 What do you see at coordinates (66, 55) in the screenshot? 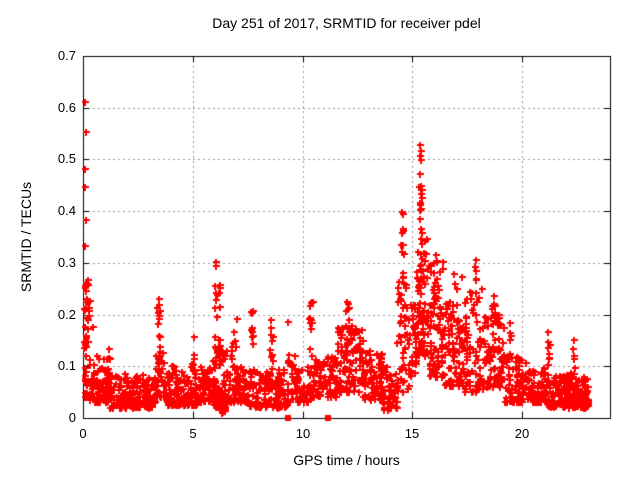
I see `y-tick-label: 0.7` at bounding box center [66, 55].